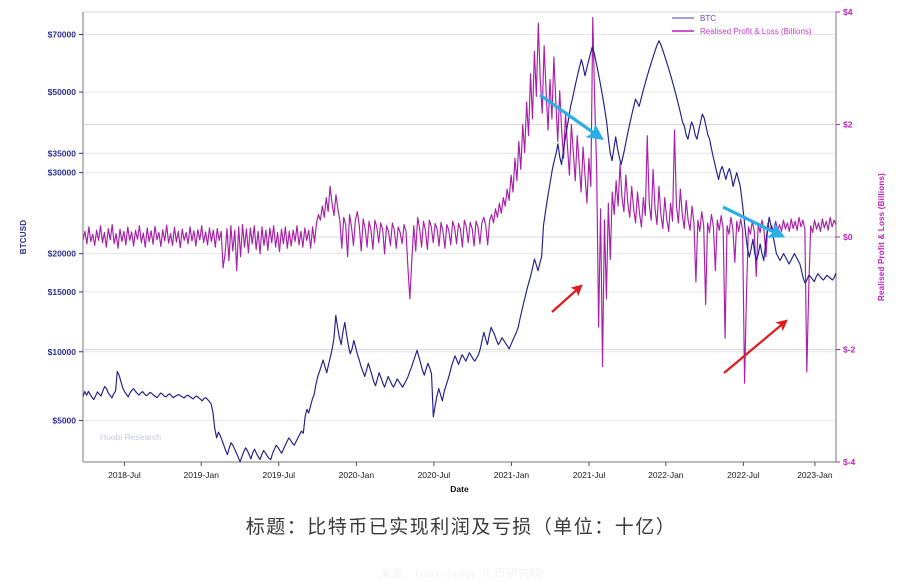  I want to click on legend: BTC Realised Profit & Loss (Billions), so click(742, 25).